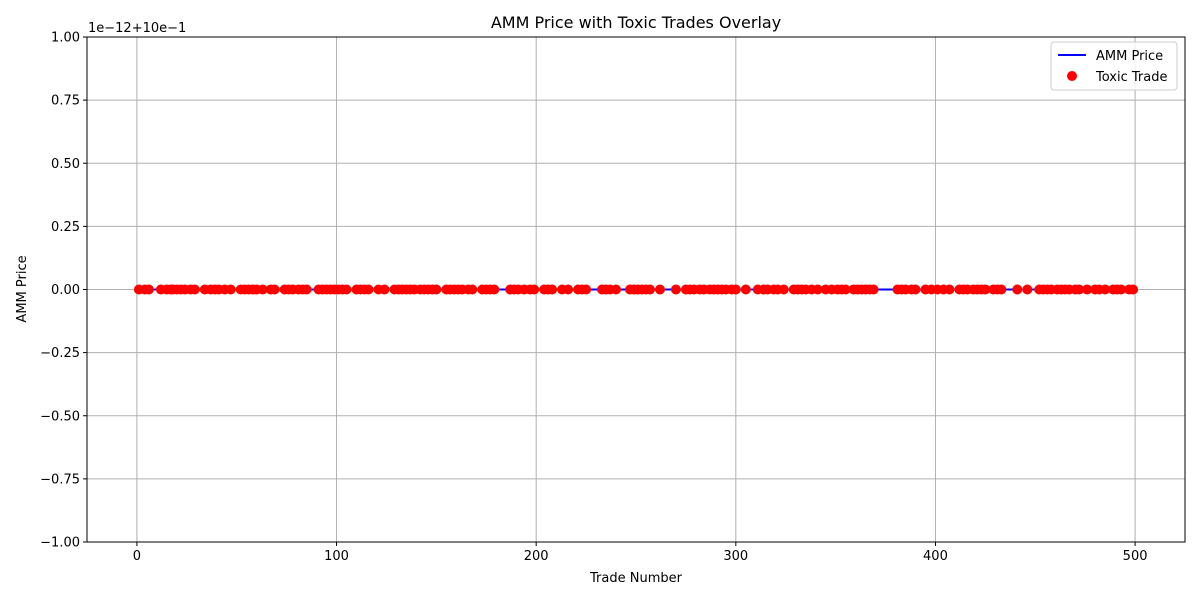  What do you see at coordinates (640, 553) in the screenshot?
I see `x-axis-ticks: 0 100 200 300 400 500` at bounding box center [640, 553].